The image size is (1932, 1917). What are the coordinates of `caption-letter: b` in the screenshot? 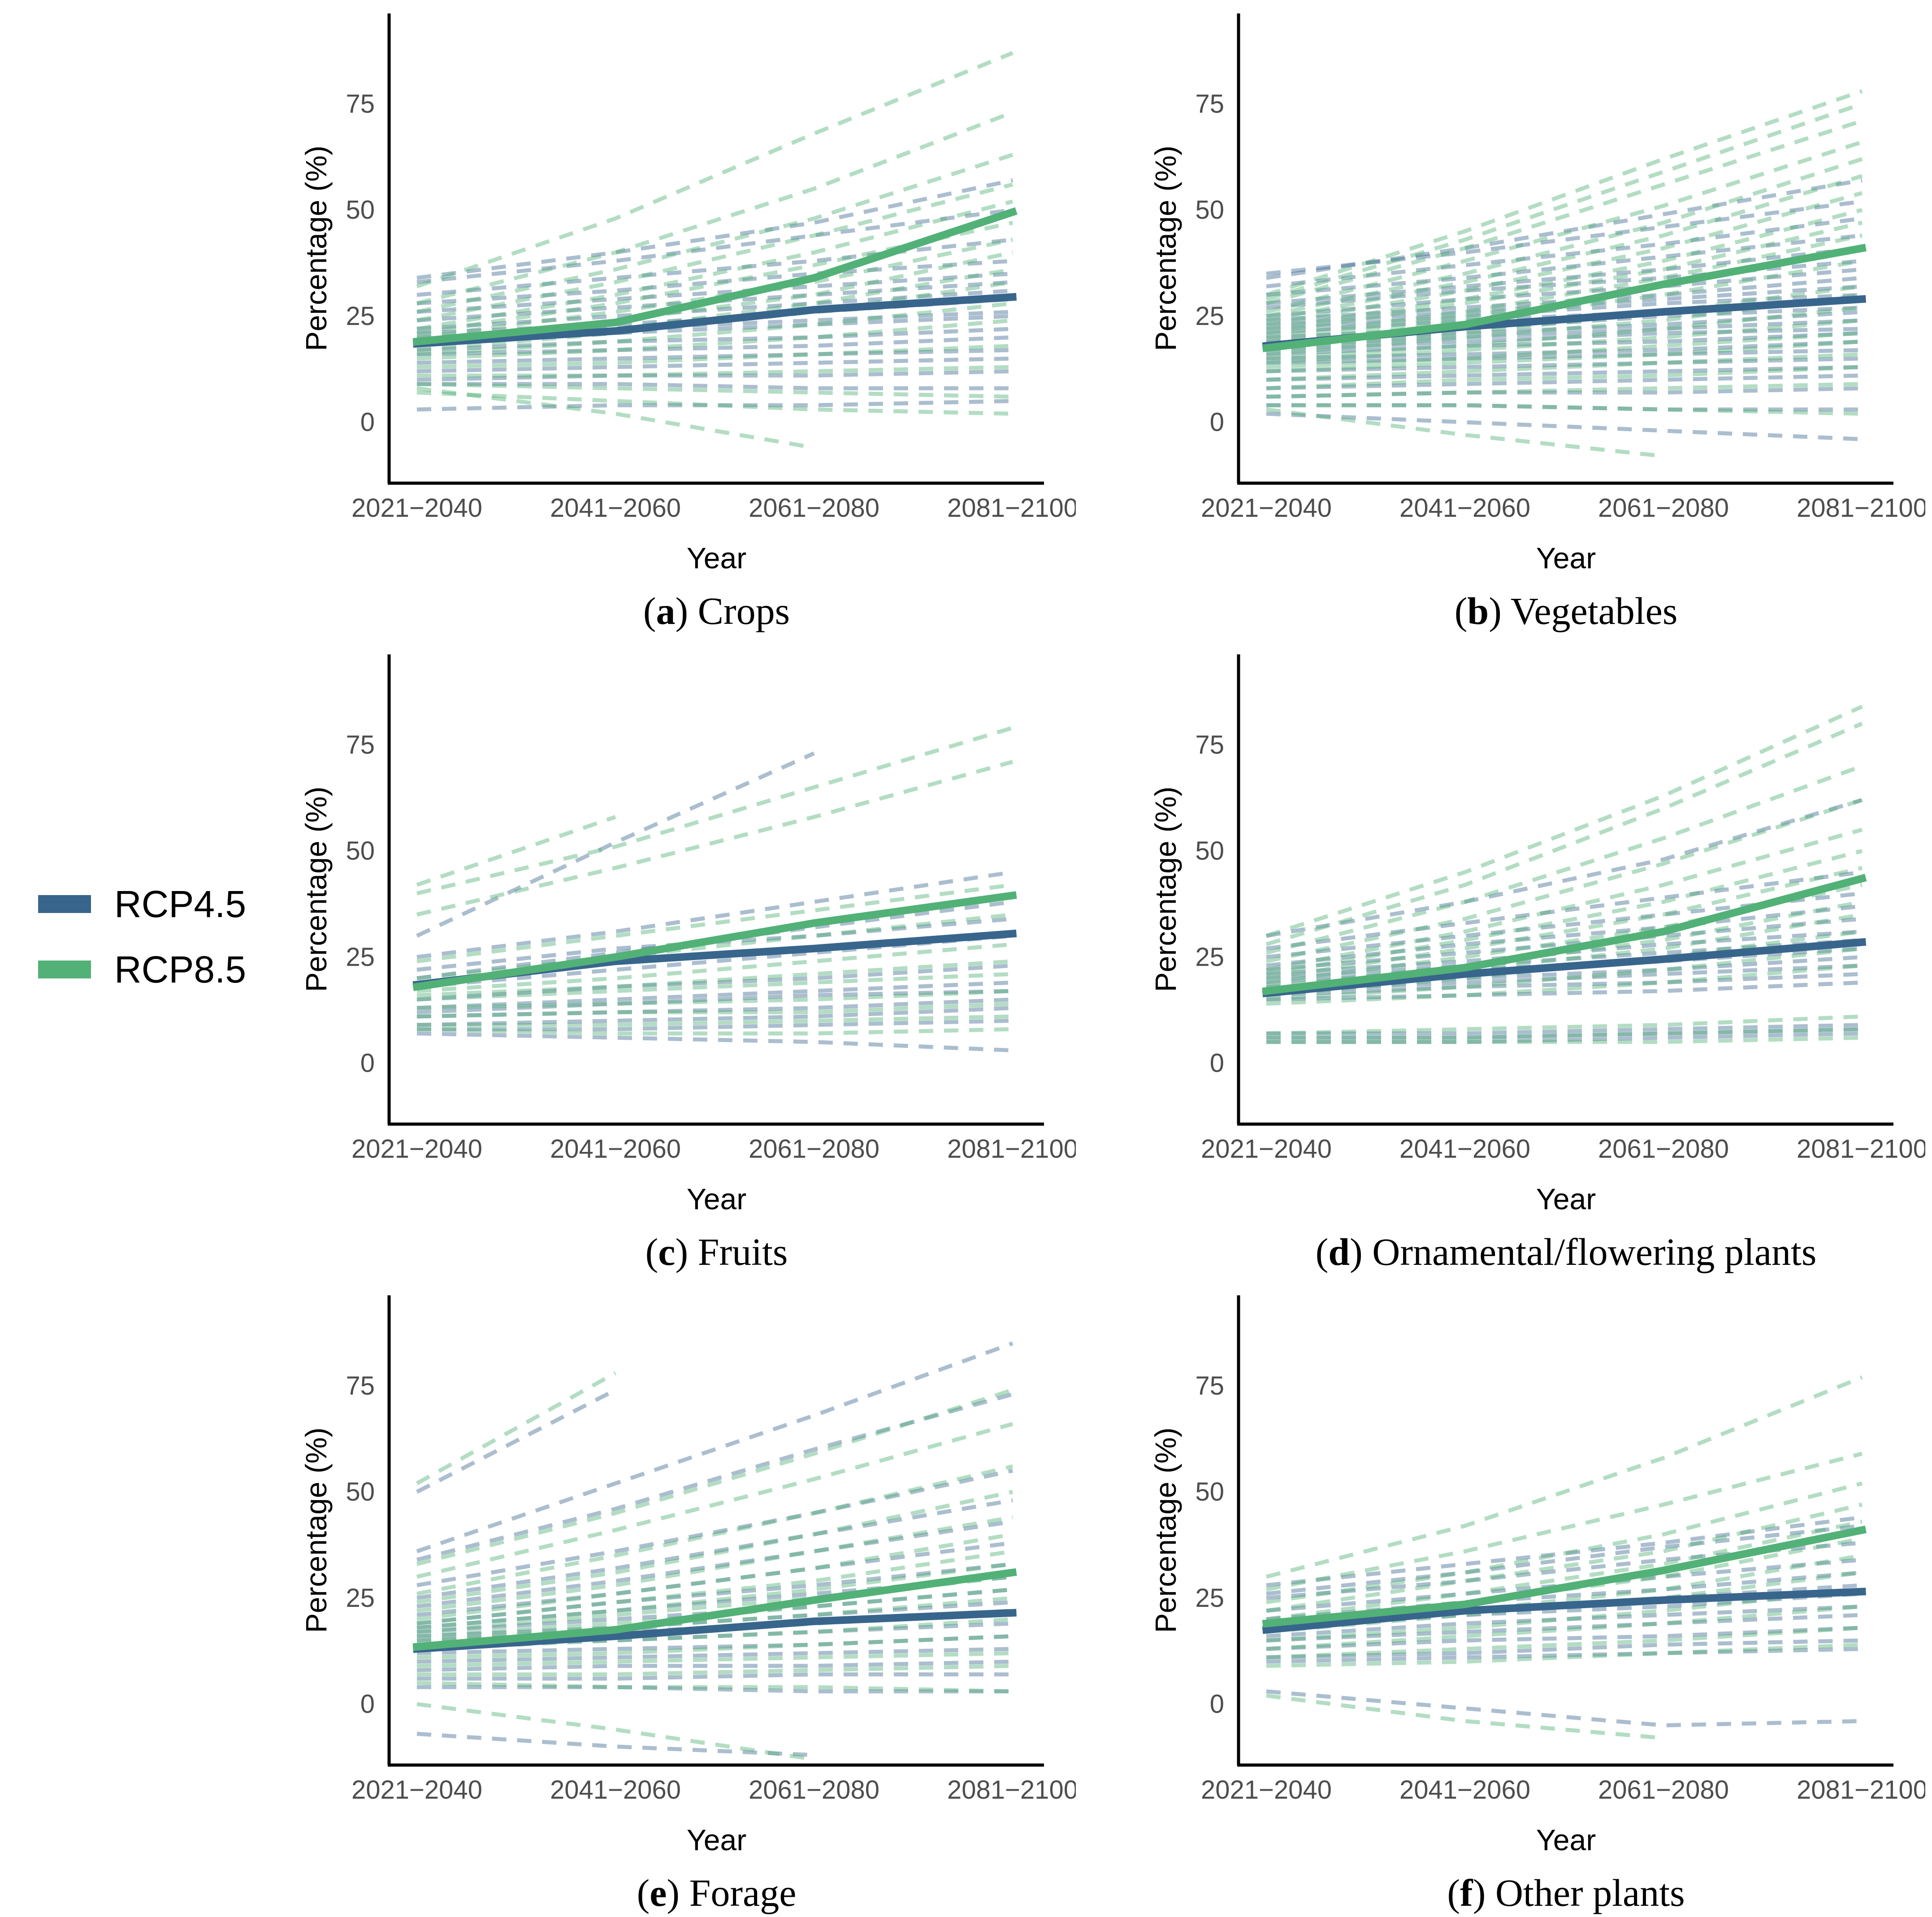 It's located at (1478, 610).